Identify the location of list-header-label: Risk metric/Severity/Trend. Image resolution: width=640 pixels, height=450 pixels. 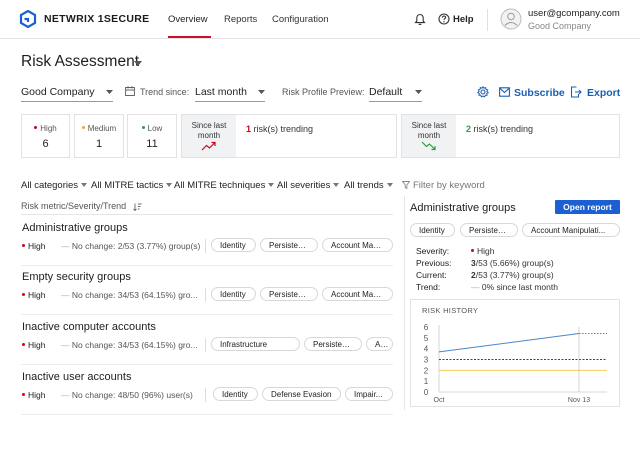
(74, 206).